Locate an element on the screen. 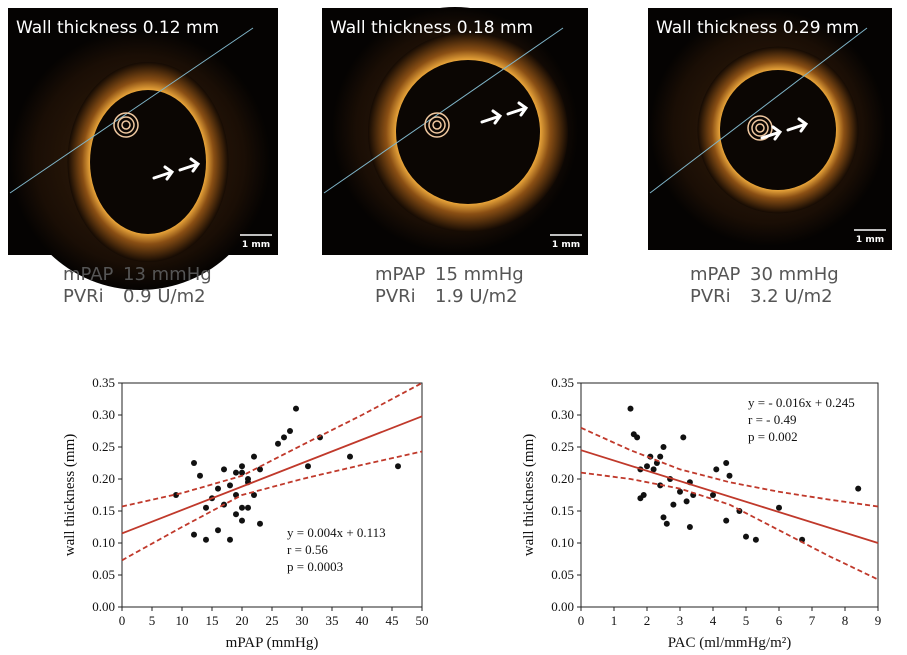 The image size is (907, 655). annotation: y = 0.004x + 0.113 is located at coordinates (336, 532).